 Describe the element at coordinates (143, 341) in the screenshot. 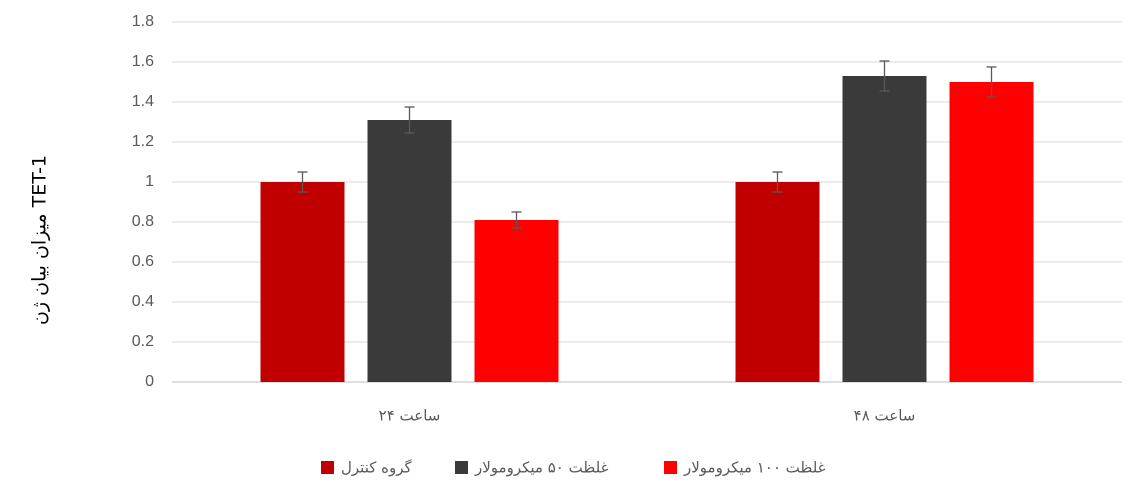

I see `y-tick-label: 0.2` at that location.